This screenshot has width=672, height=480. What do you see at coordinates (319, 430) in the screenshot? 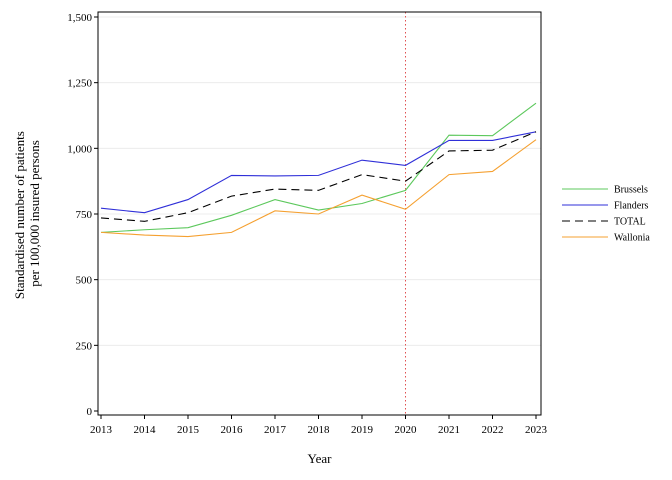
I see `x-tick-label-5: 2018` at bounding box center [319, 430].